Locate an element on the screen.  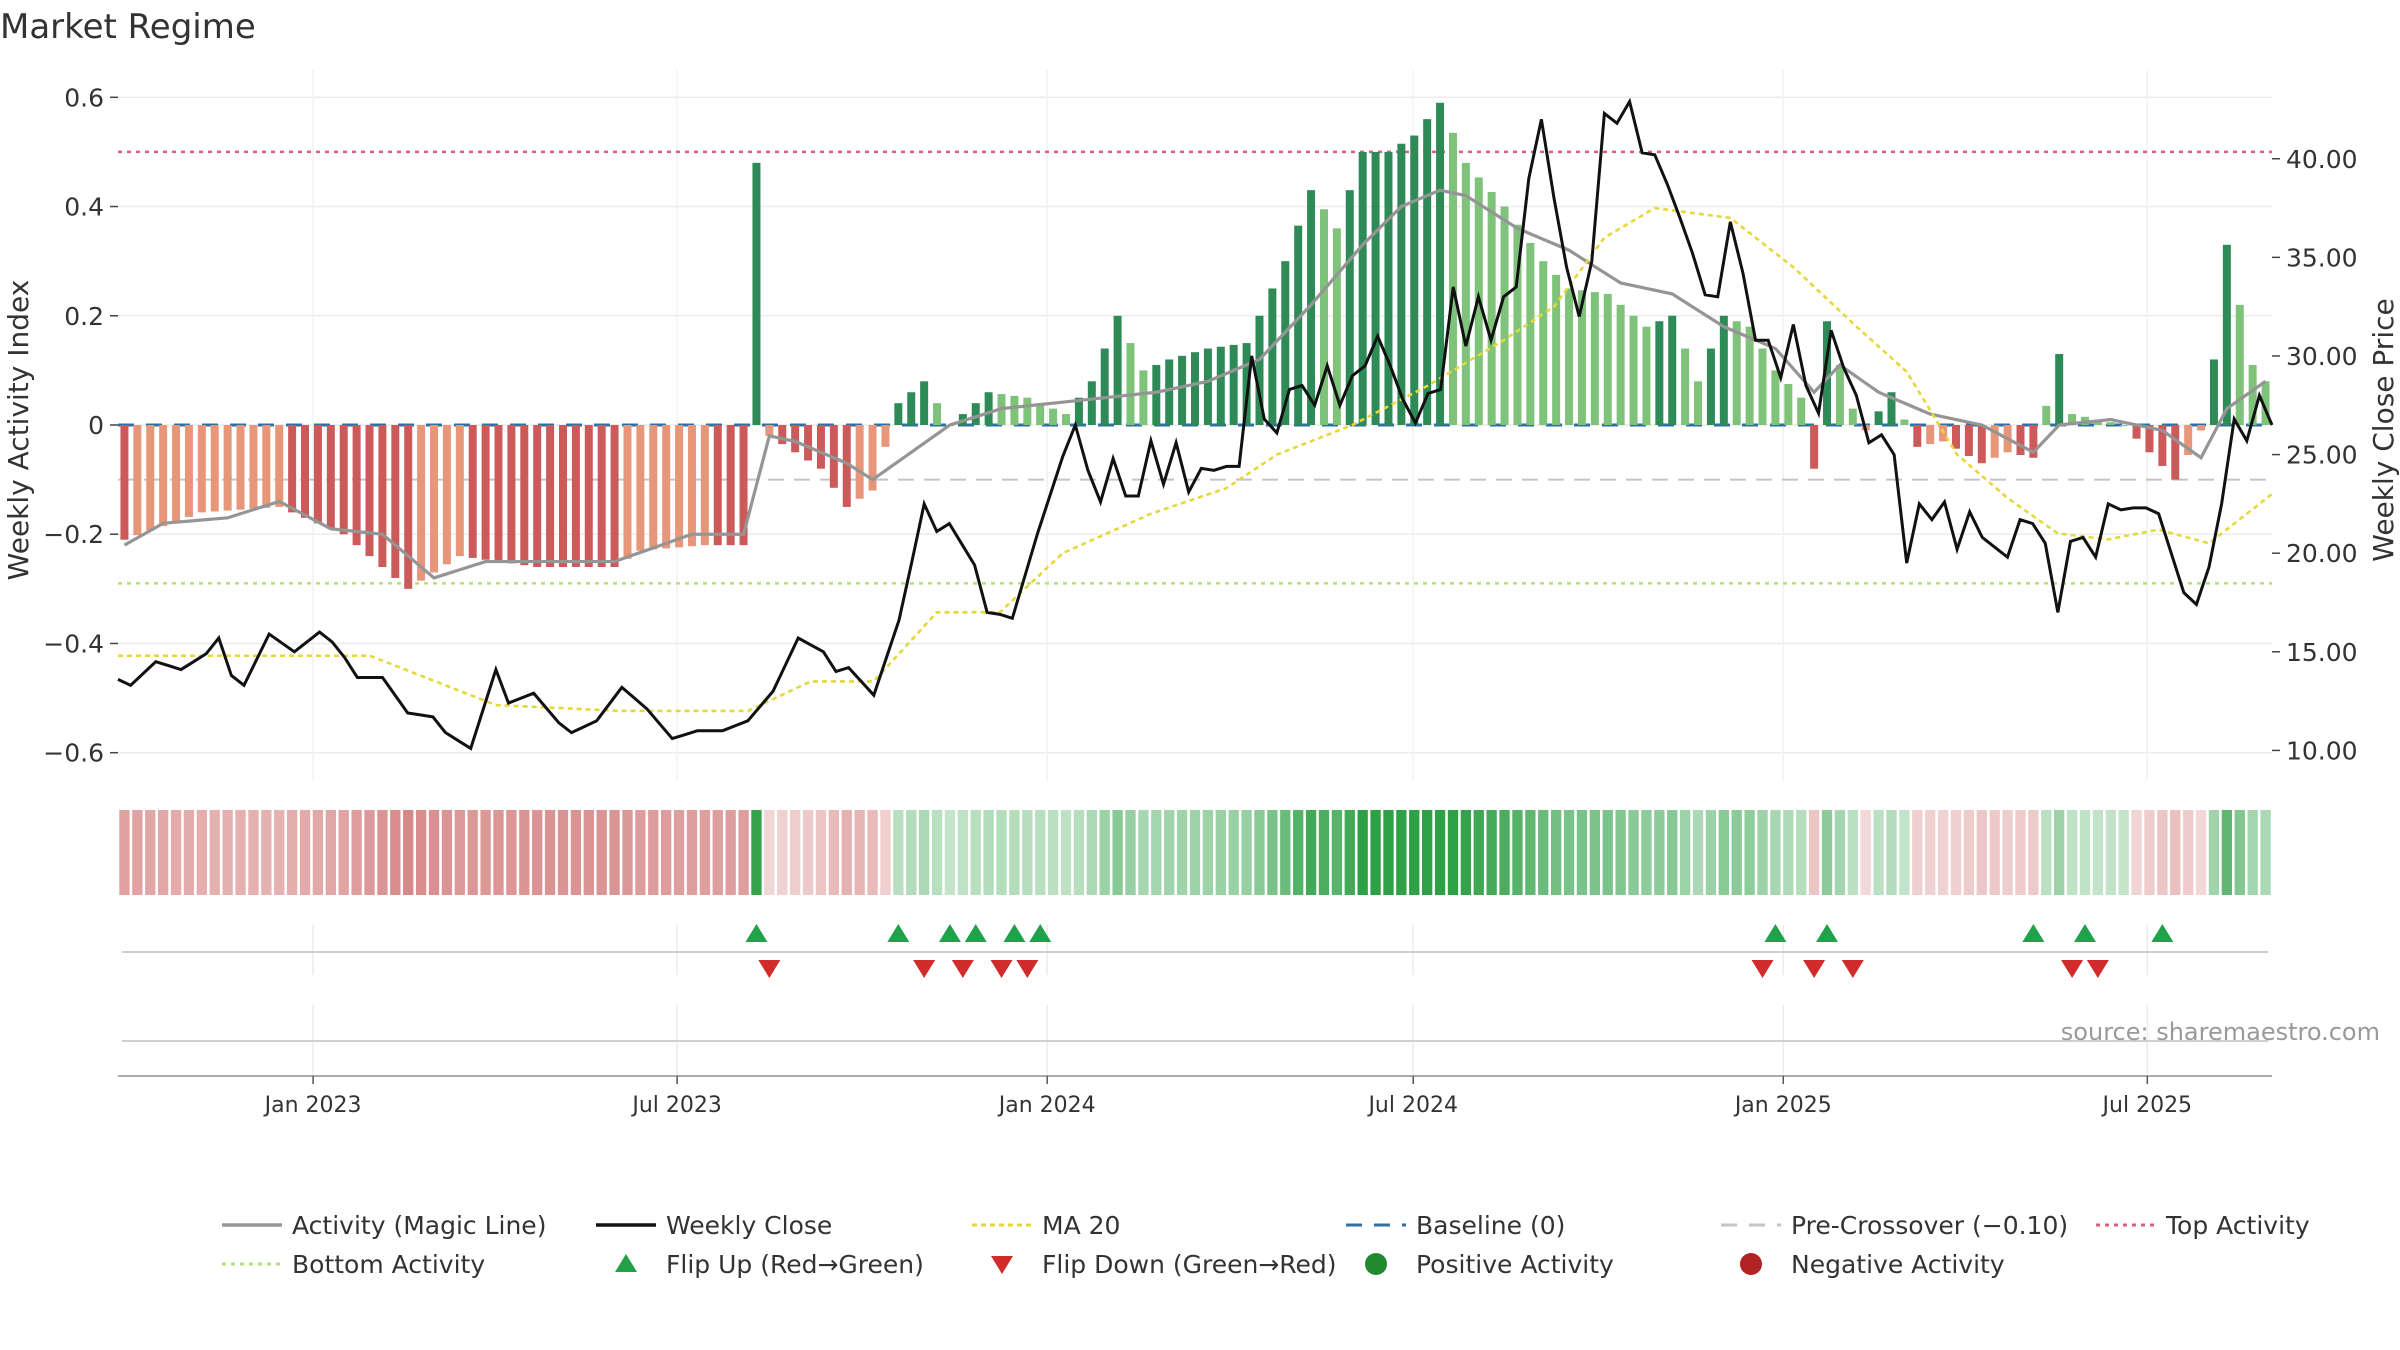
source-label: source: sharemaestro.com is located at coordinates (2220, 1032).